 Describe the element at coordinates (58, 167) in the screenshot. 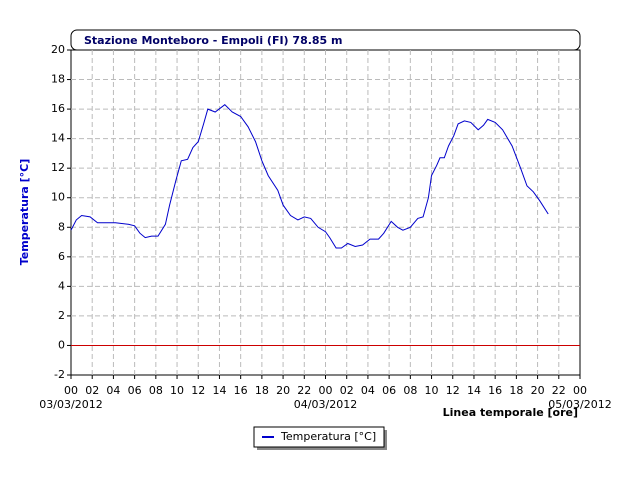

I see `y-tick-label: 12` at that location.